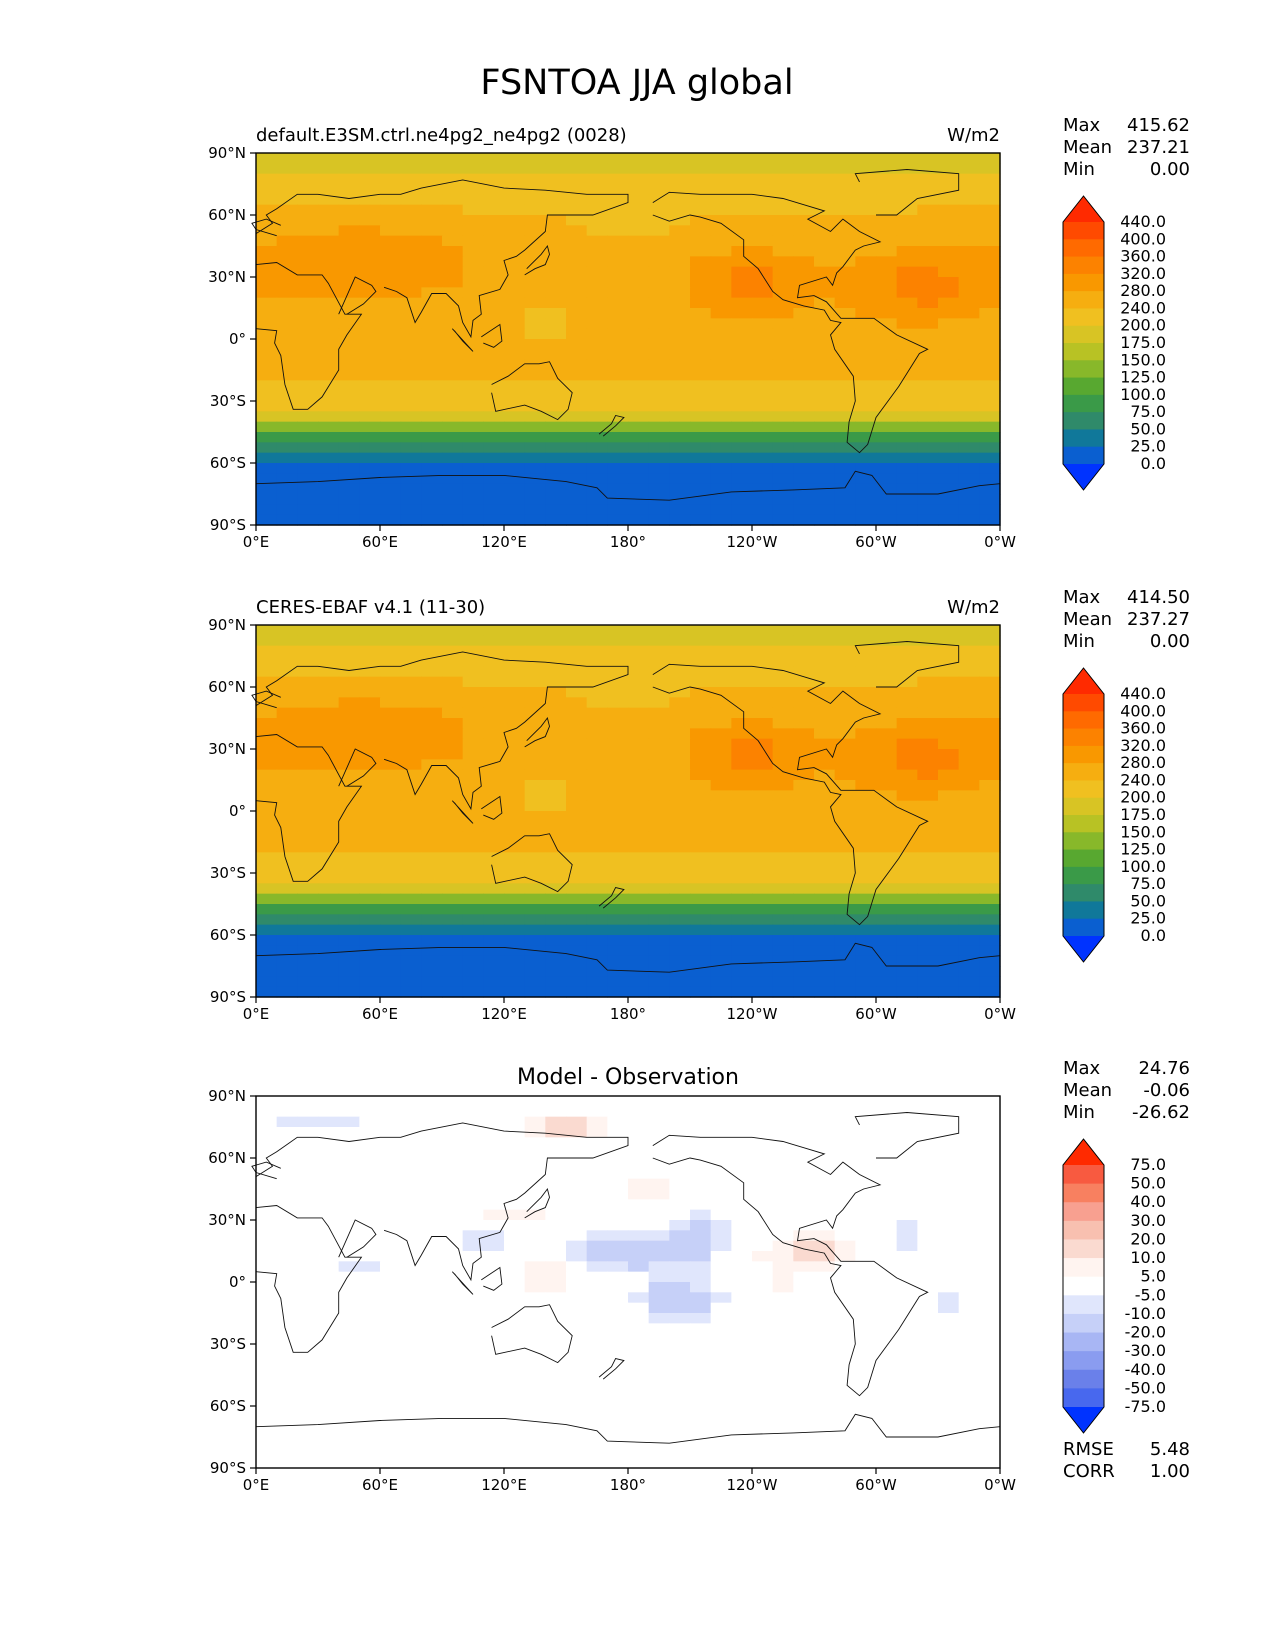 The width and height of the screenshot is (1275, 1650). I want to click on colorbar-segment, so click(1083, 1398).